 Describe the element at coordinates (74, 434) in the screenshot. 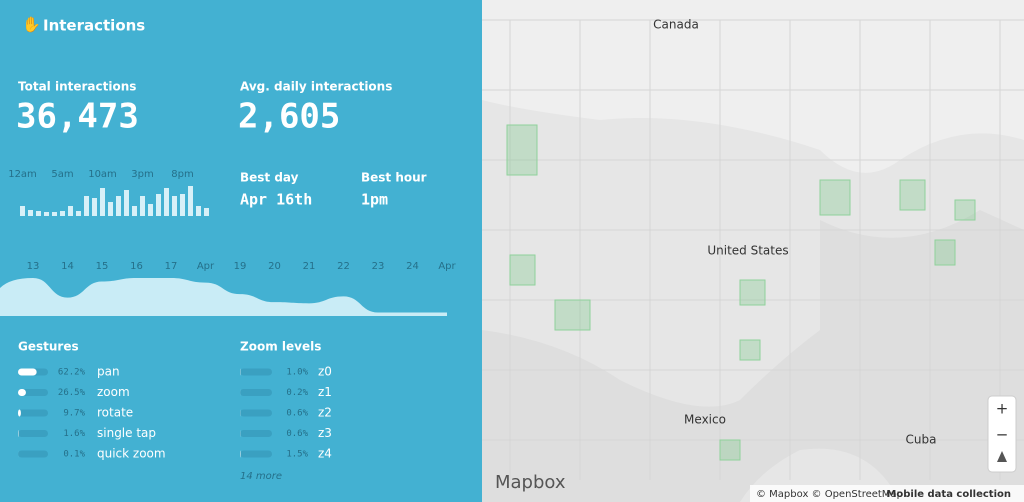

I see `share-label: 1.6%` at that location.